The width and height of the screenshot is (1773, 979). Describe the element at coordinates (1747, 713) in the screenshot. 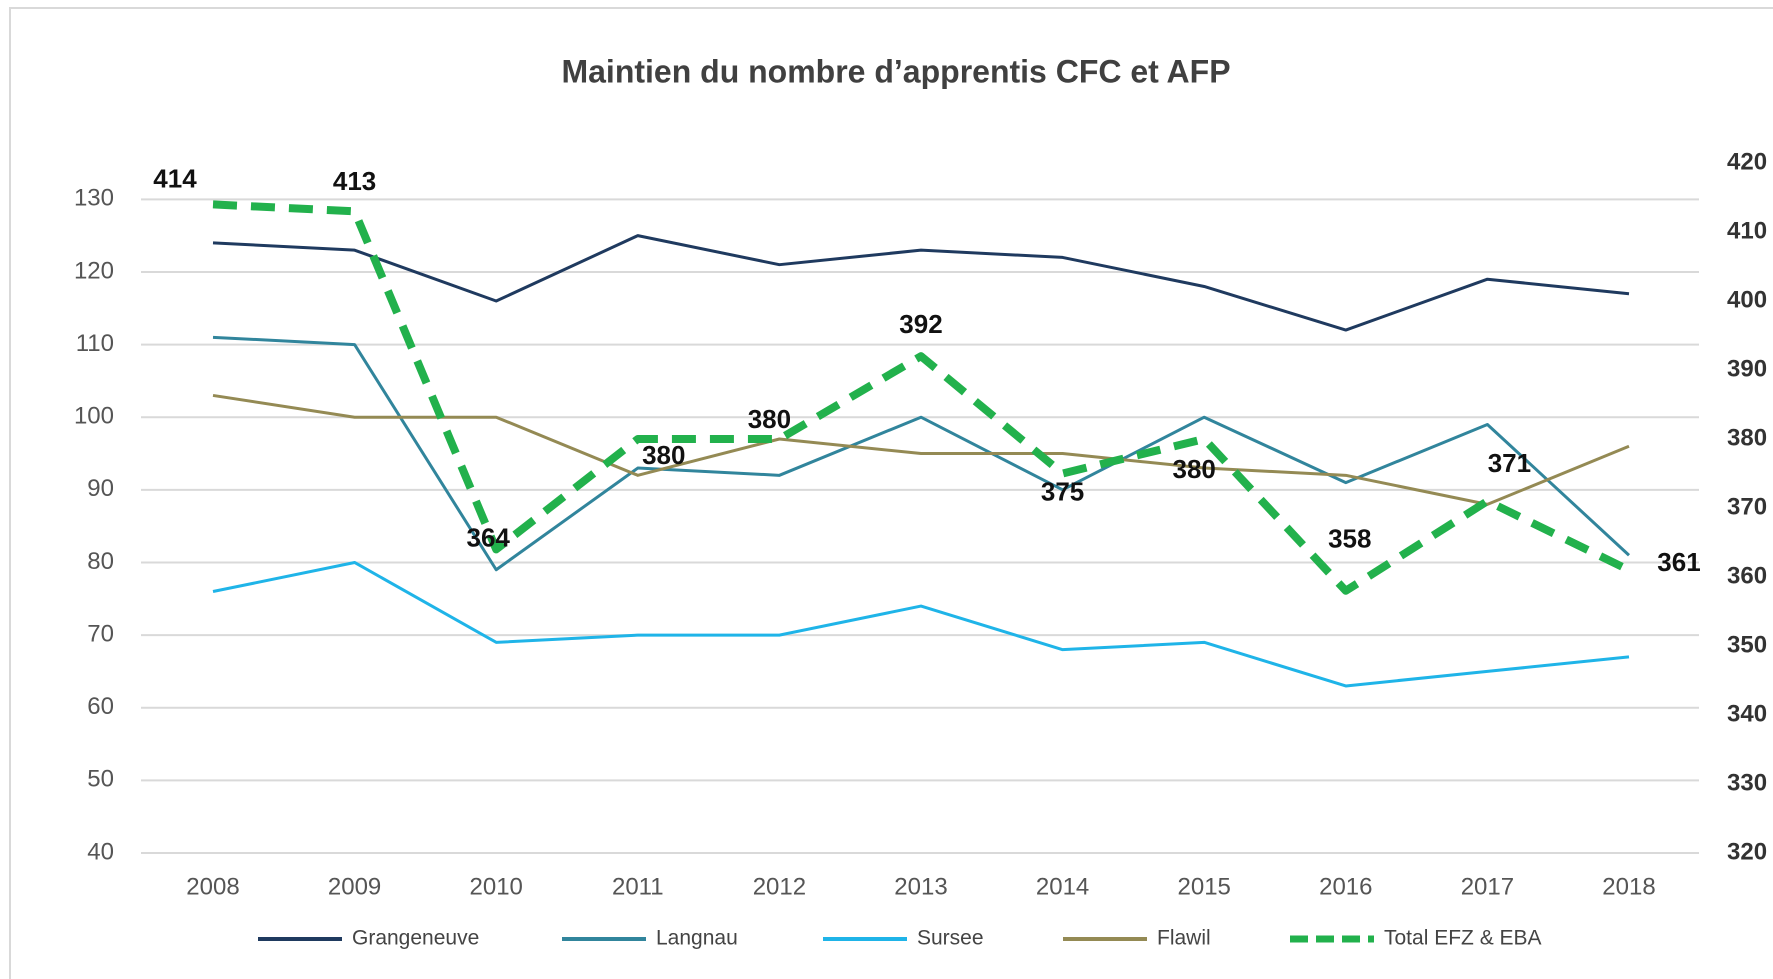

I see `y2-tick-label: 340` at that location.